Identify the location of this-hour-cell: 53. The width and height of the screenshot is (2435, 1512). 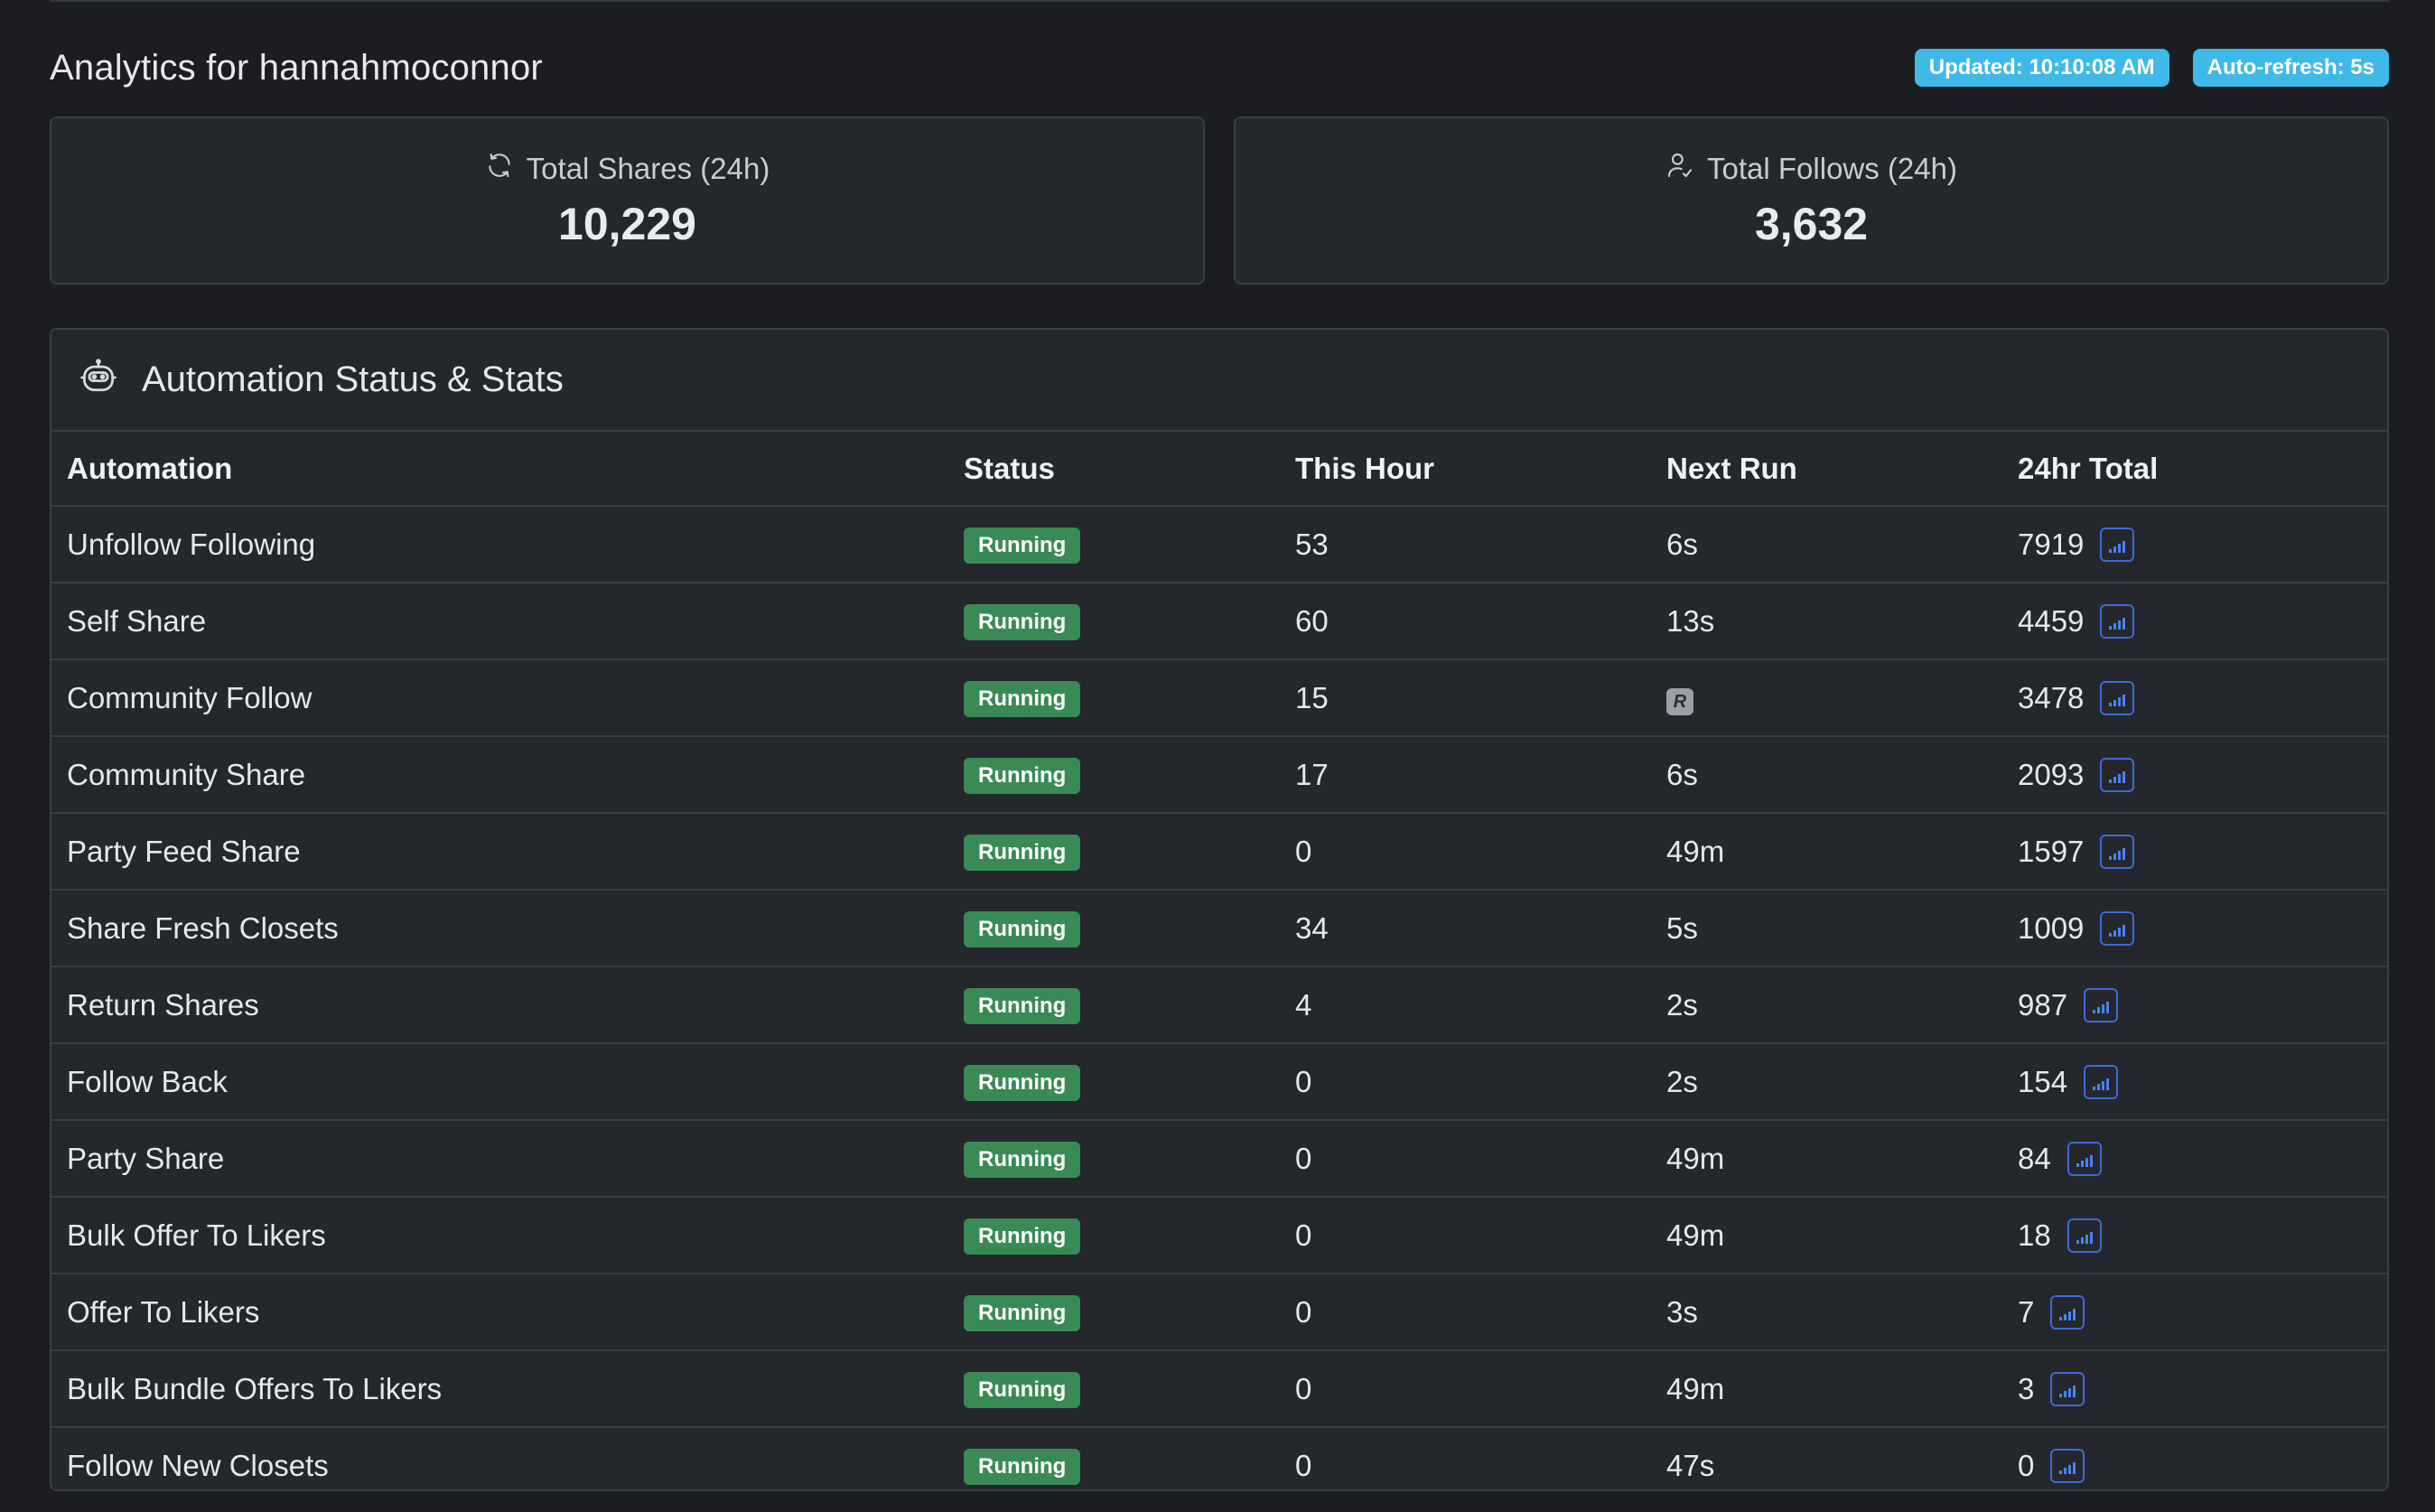
(1480, 544).